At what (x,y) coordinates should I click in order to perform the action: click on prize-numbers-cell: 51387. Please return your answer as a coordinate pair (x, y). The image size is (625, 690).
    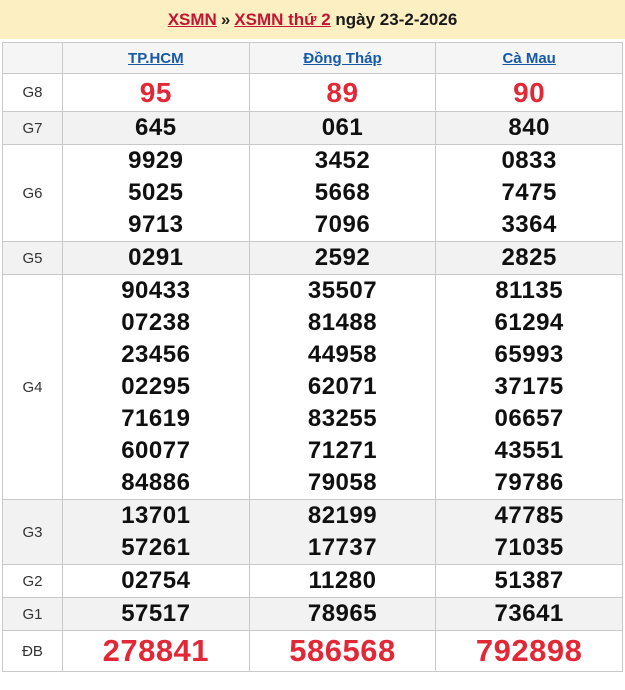
    Looking at the image, I should click on (529, 581).